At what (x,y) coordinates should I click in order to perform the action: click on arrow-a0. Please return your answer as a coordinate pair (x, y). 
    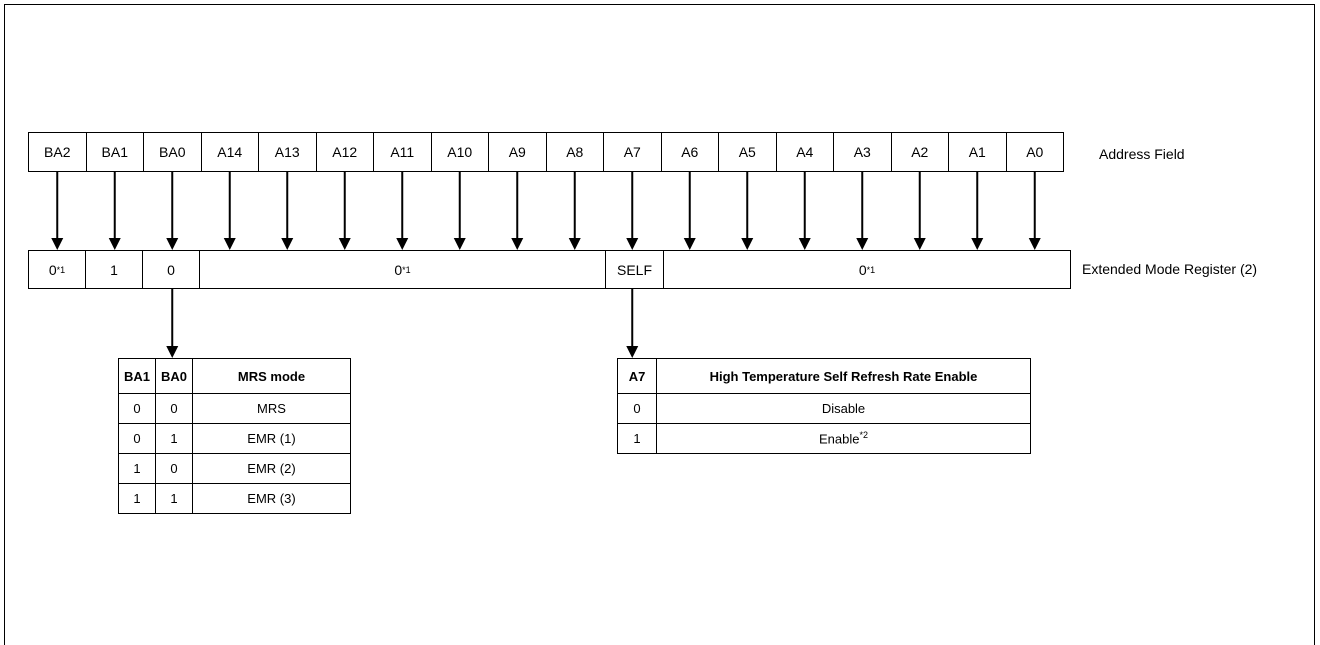
    Looking at the image, I should click on (1034, 211).